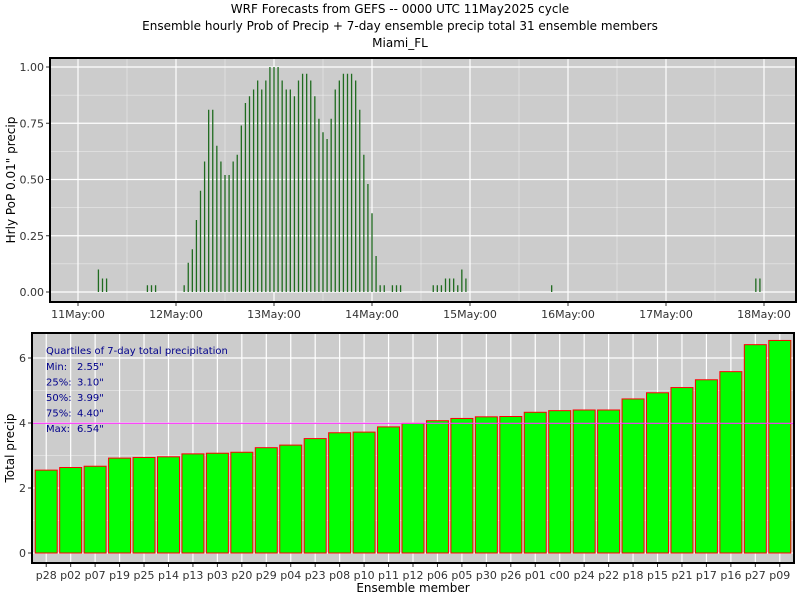  What do you see at coordinates (90, 429) in the screenshot?
I see `quartile-value: 6.54"` at bounding box center [90, 429].